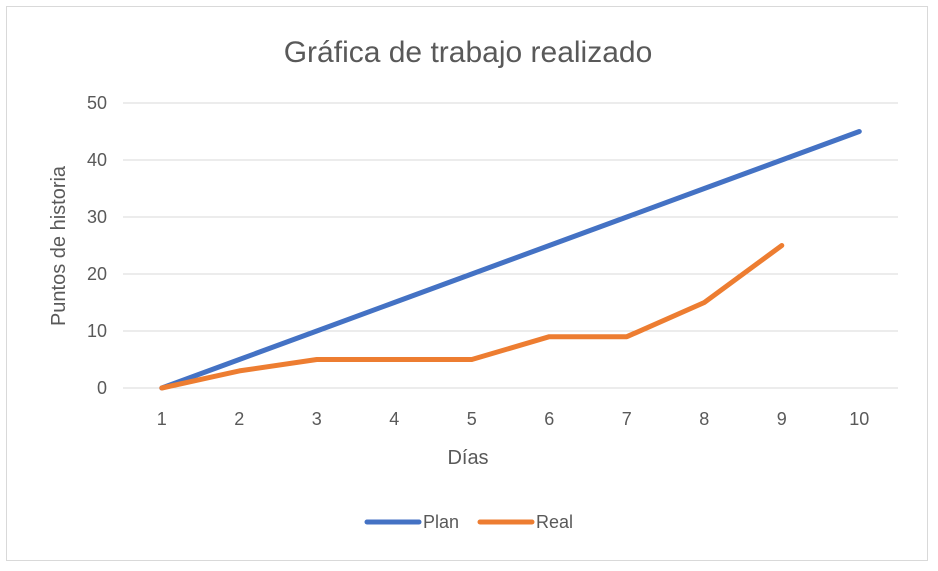 The image size is (938, 571). I want to click on legend: Plan Real, so click(468, 522).